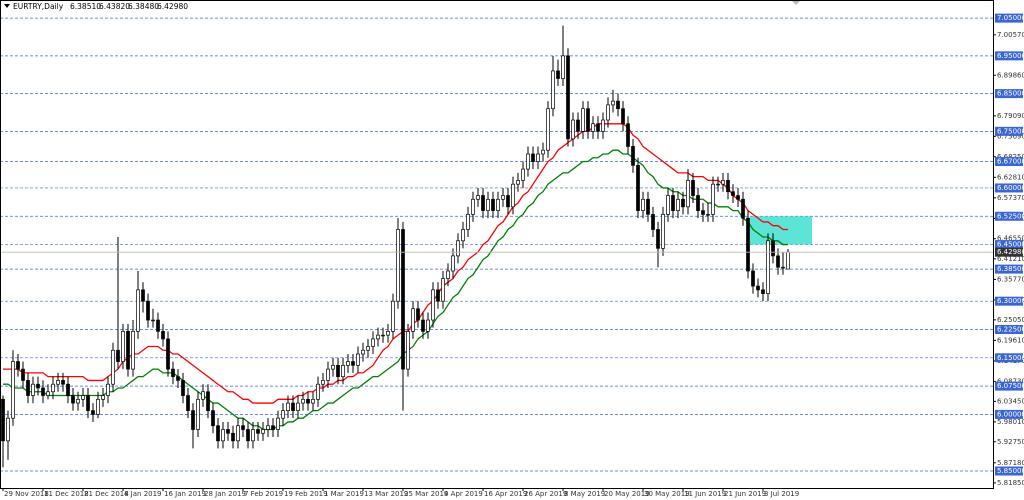 The width and height of the screenshot is (1024, 500). Describe the element at coordinates (1010, 116) in the screenshot. I see `y-tick-label: 6.79090` at that location.